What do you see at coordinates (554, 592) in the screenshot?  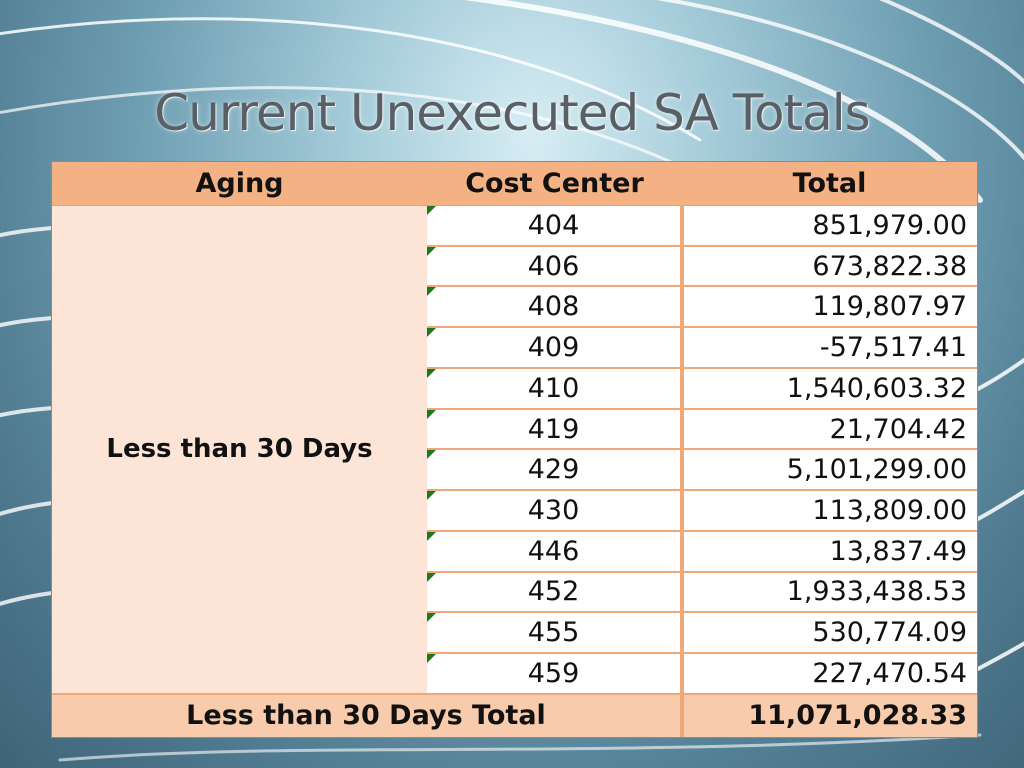 I see `cost-center-cell: 452` at bounding box center [554, 592].